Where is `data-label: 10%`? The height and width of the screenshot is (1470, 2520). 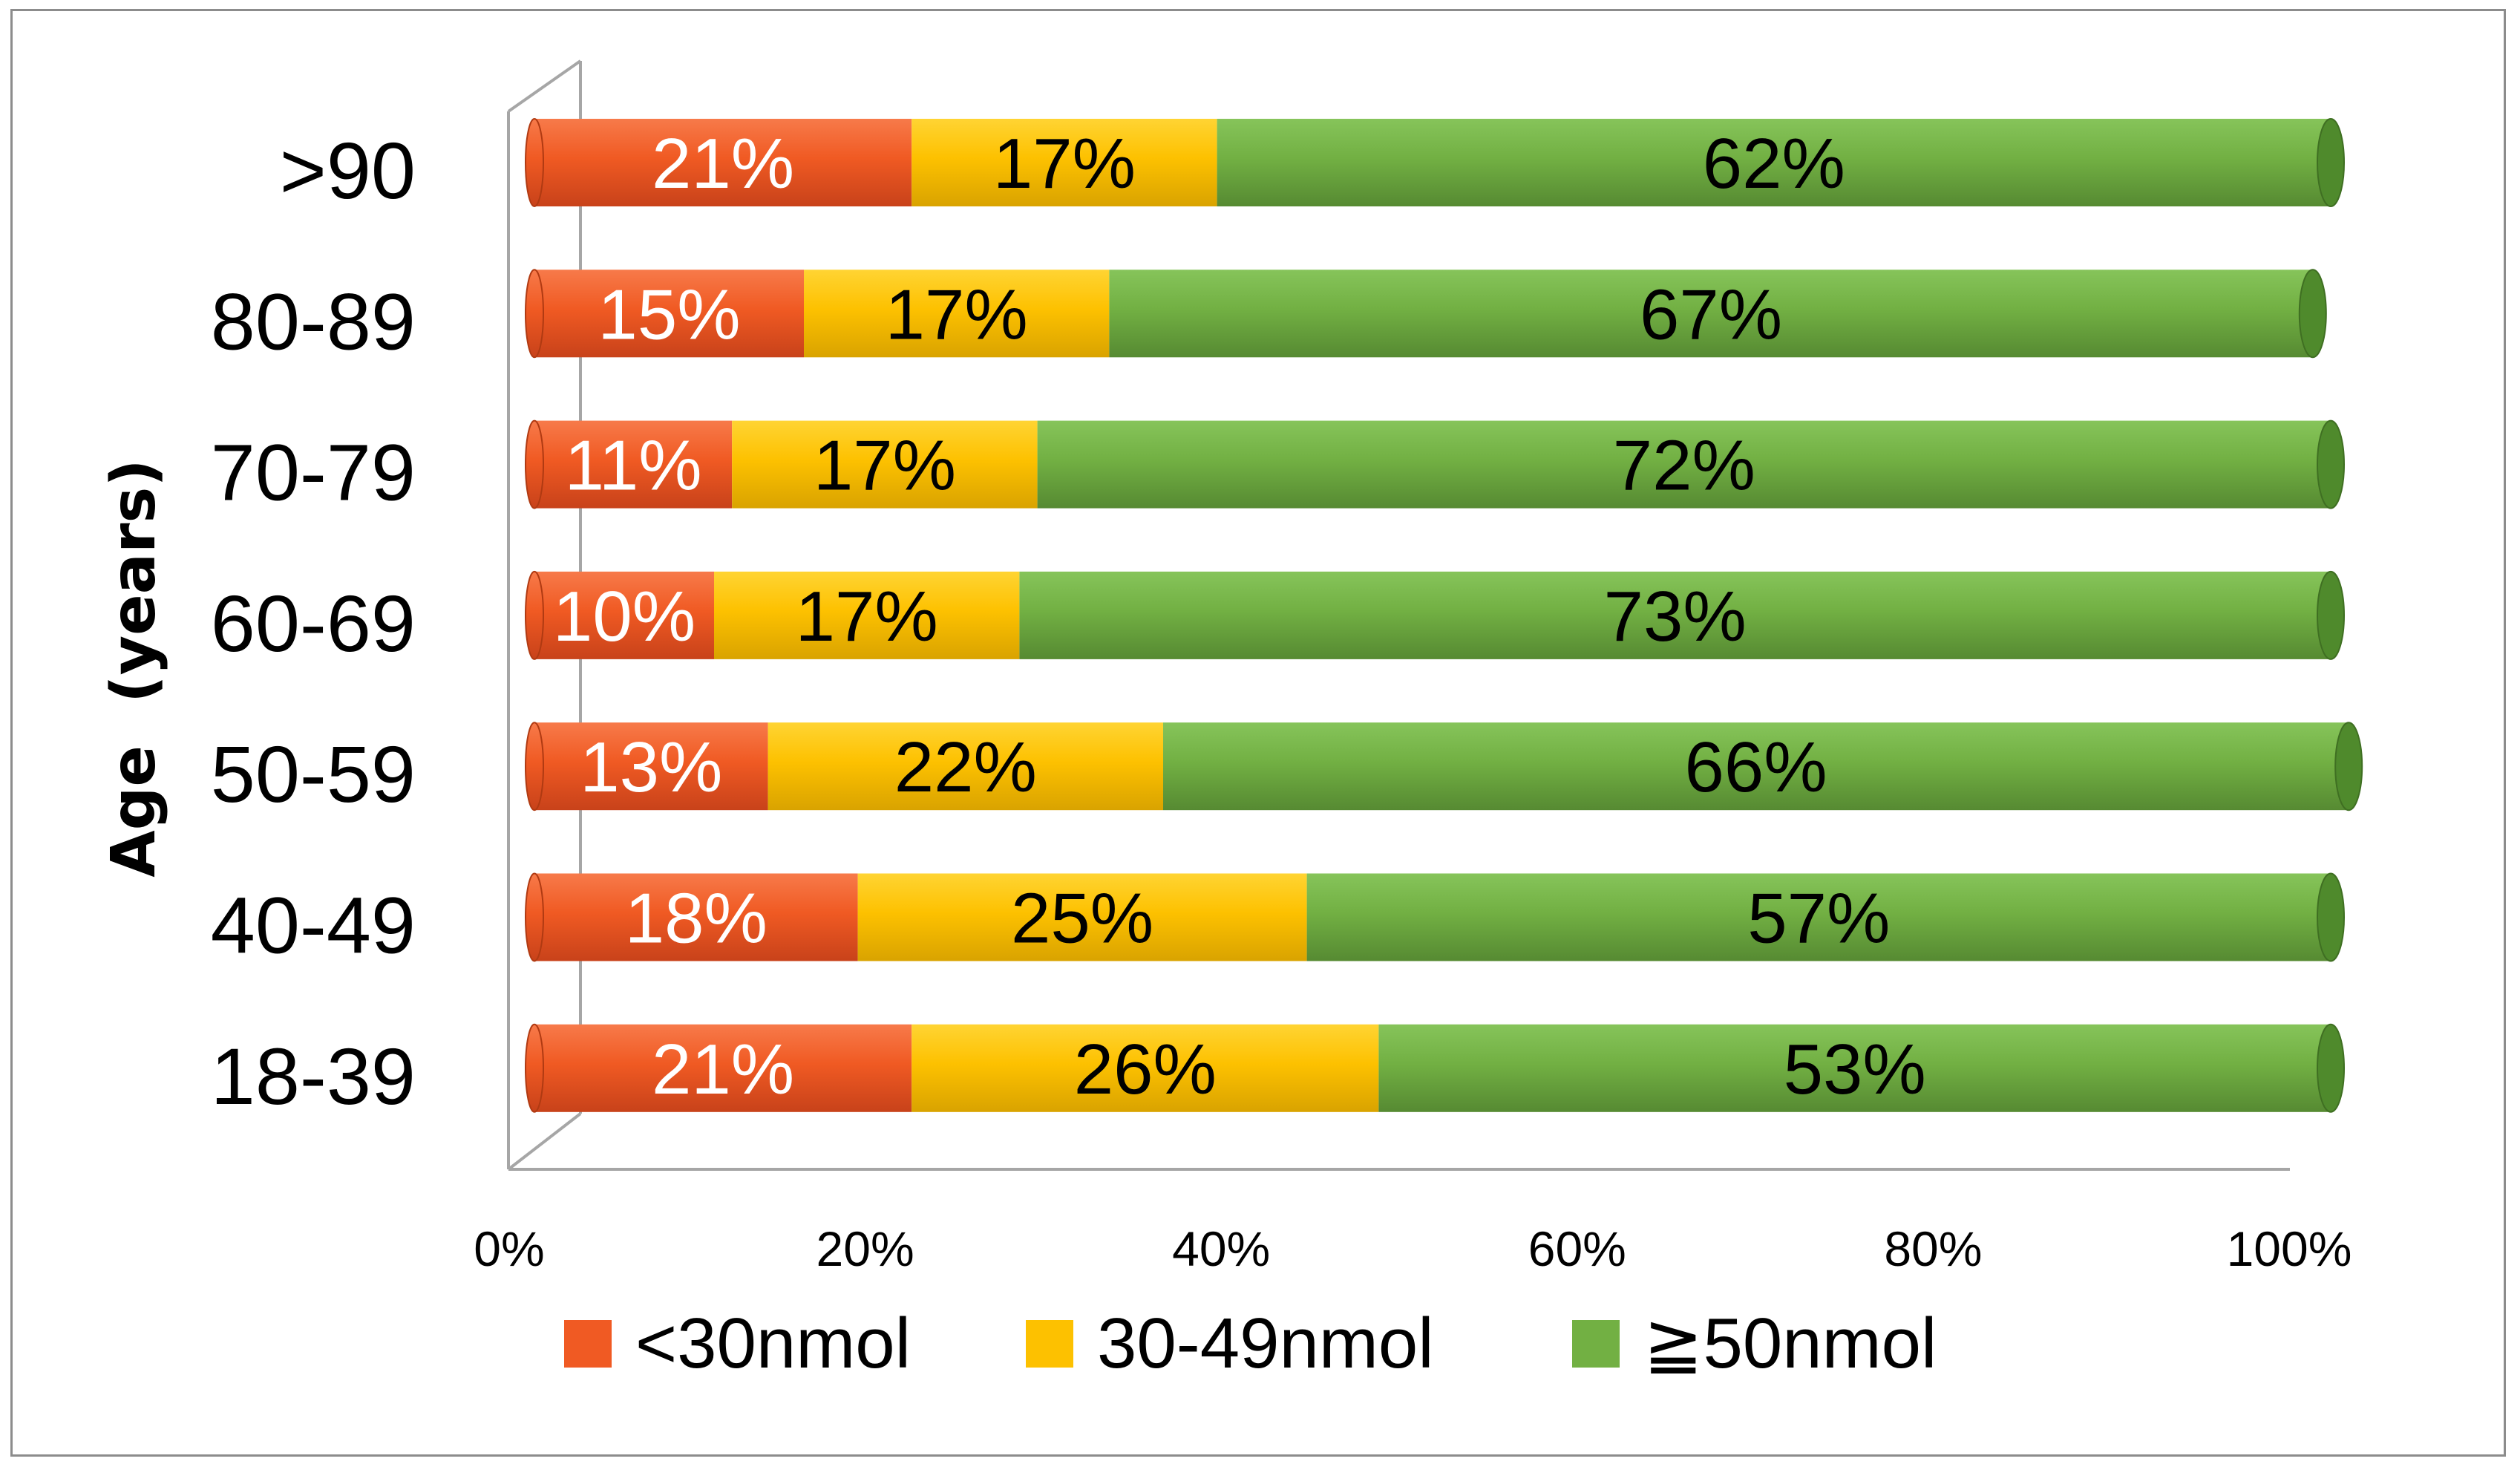 data-label: 10% is located at coordinates (625, 616).